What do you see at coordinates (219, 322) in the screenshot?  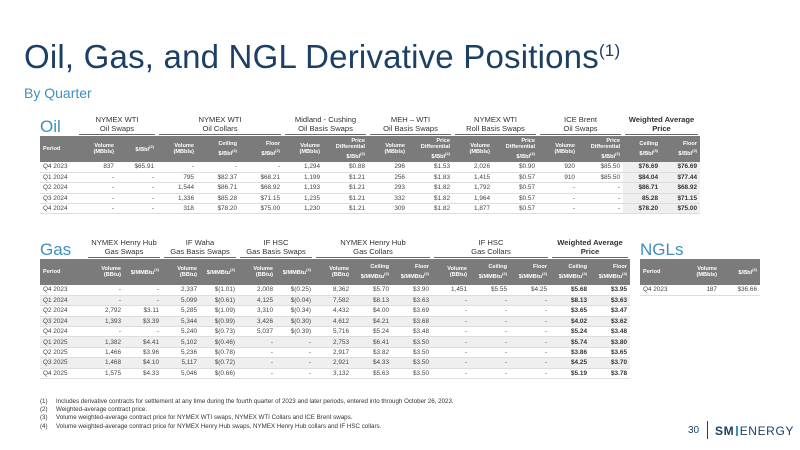 I see `value-cell: $(0.99)` at bounding box center [219, 322].